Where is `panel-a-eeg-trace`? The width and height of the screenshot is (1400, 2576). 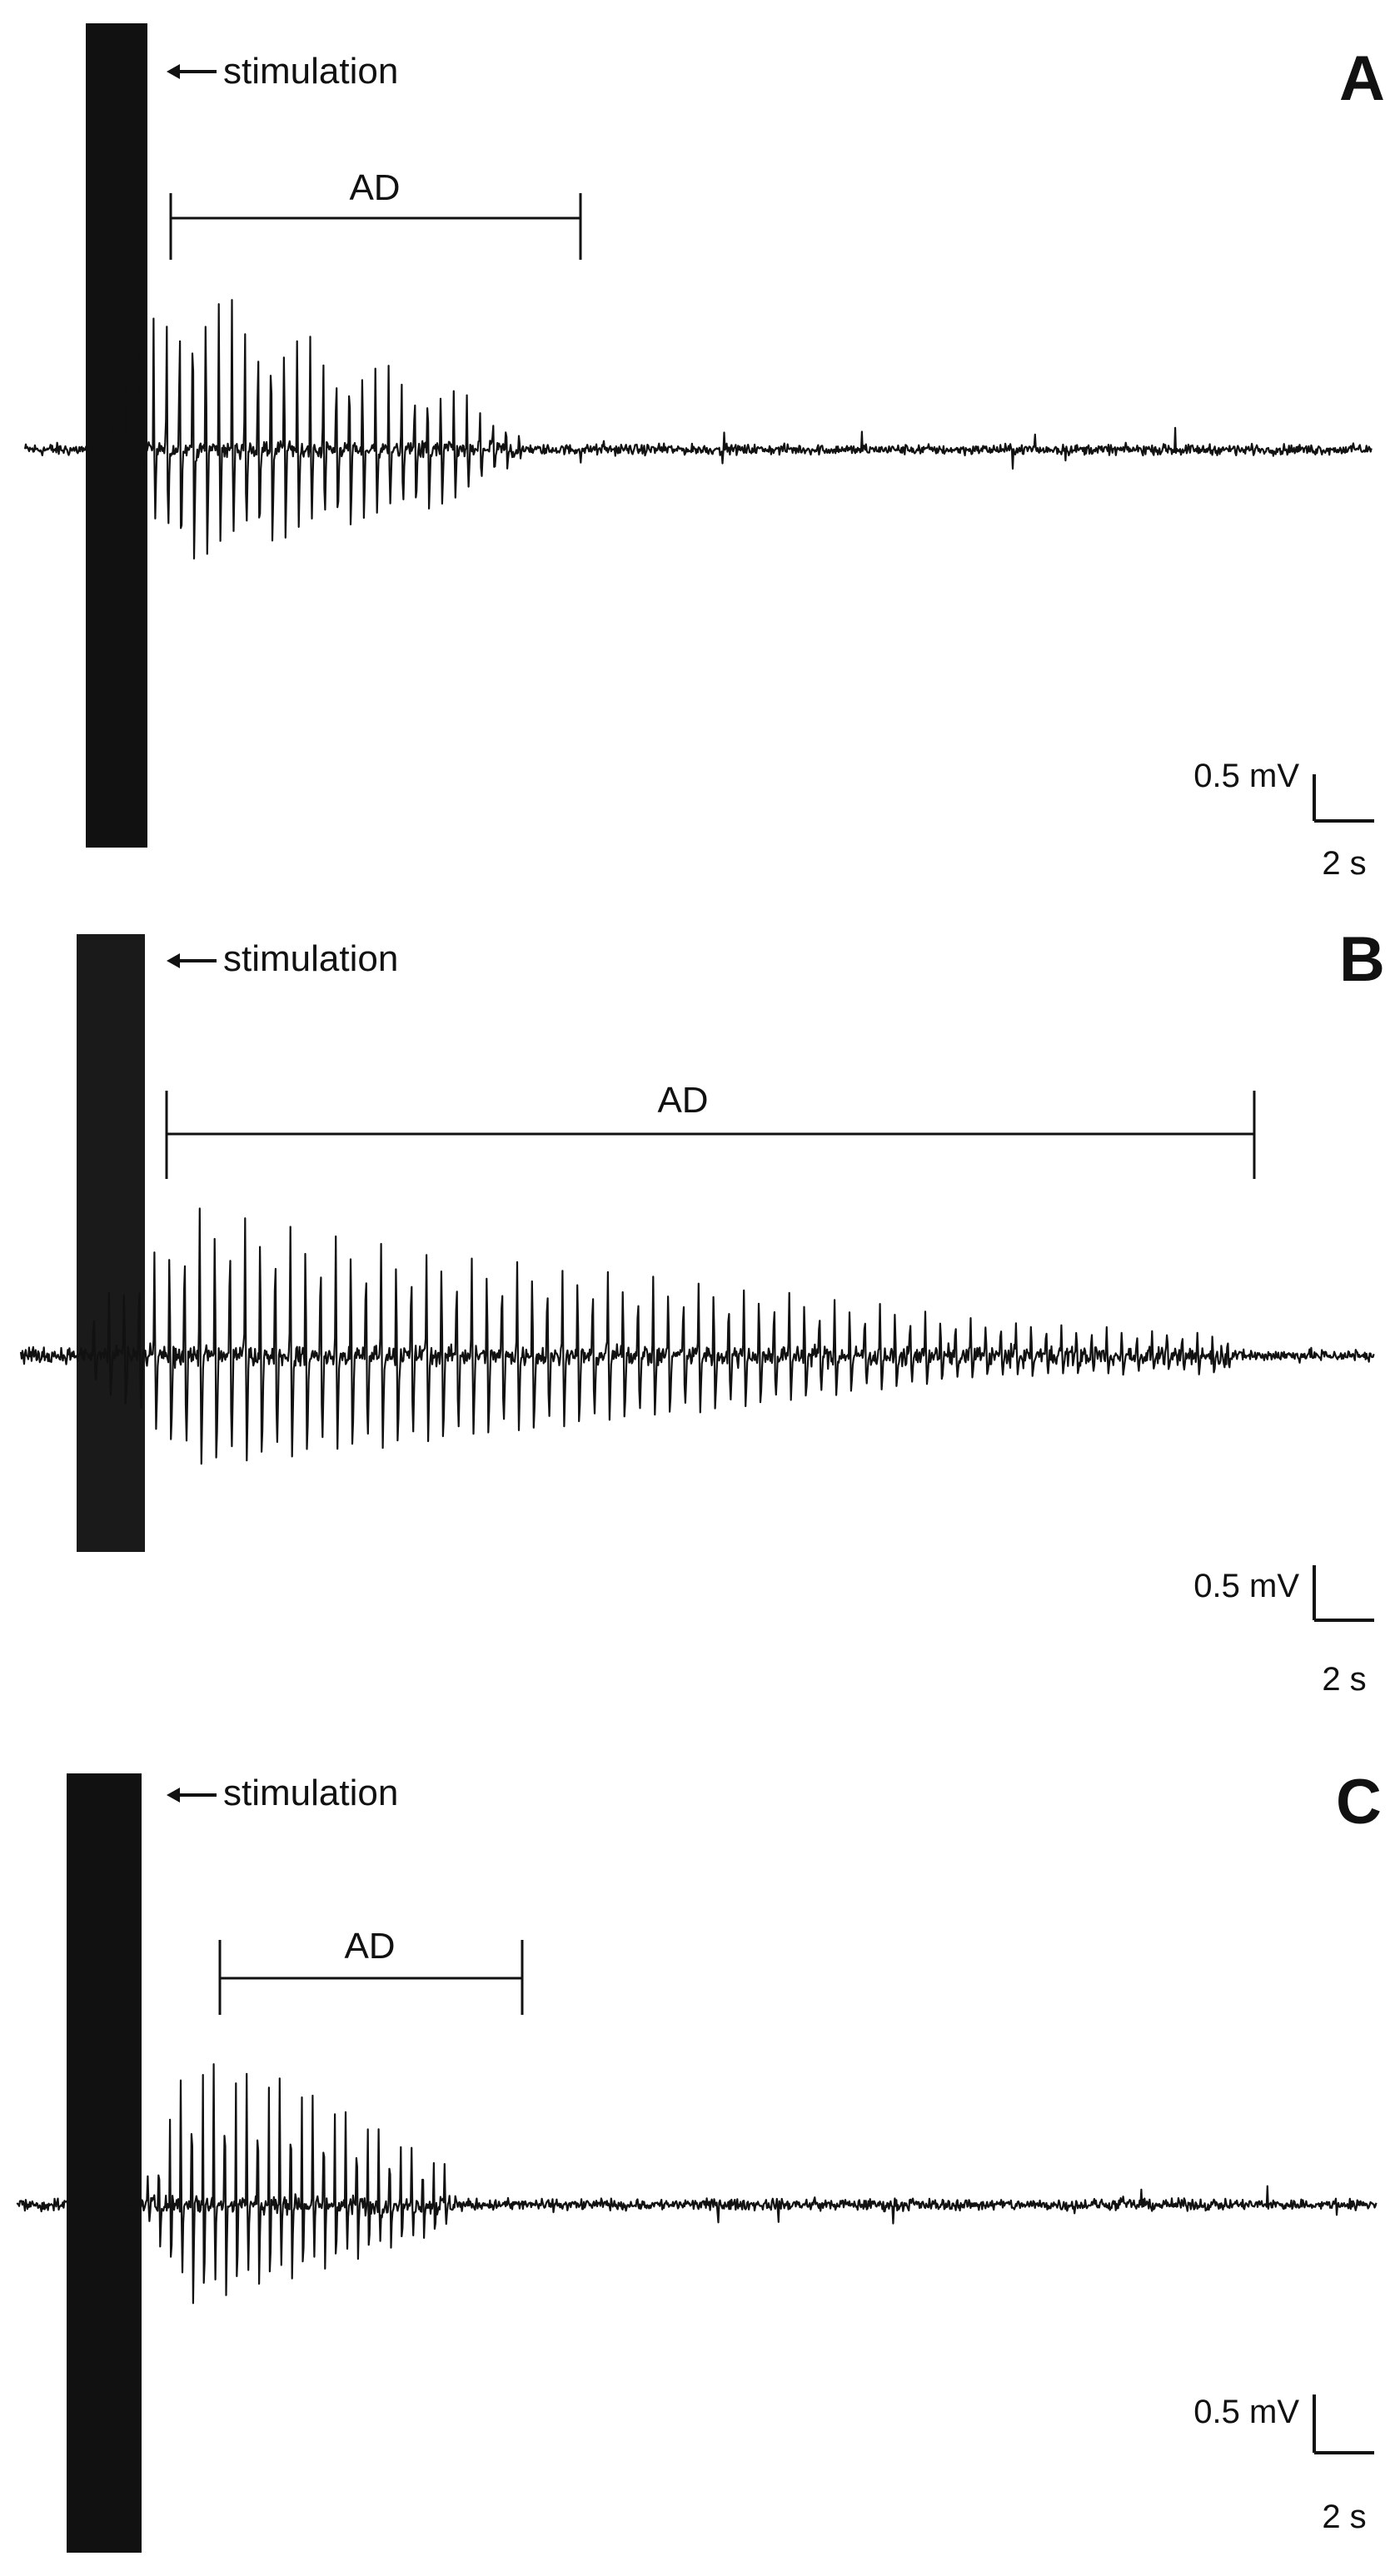 panel-a-eeg-trace is located at coordinates (698, 429).